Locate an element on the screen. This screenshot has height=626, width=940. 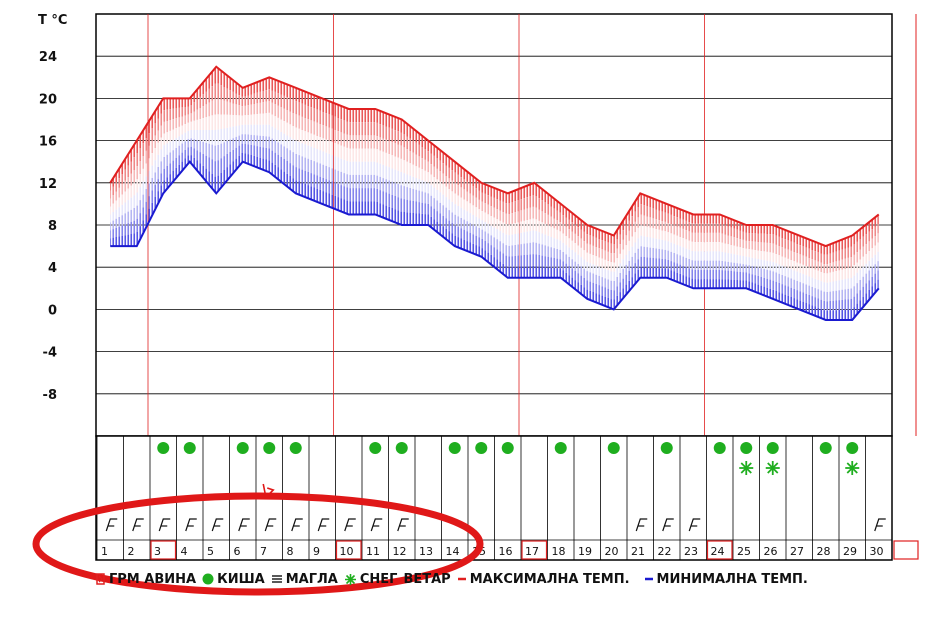
legend-fog: МАГЛА is located at coordinates (304, 579).